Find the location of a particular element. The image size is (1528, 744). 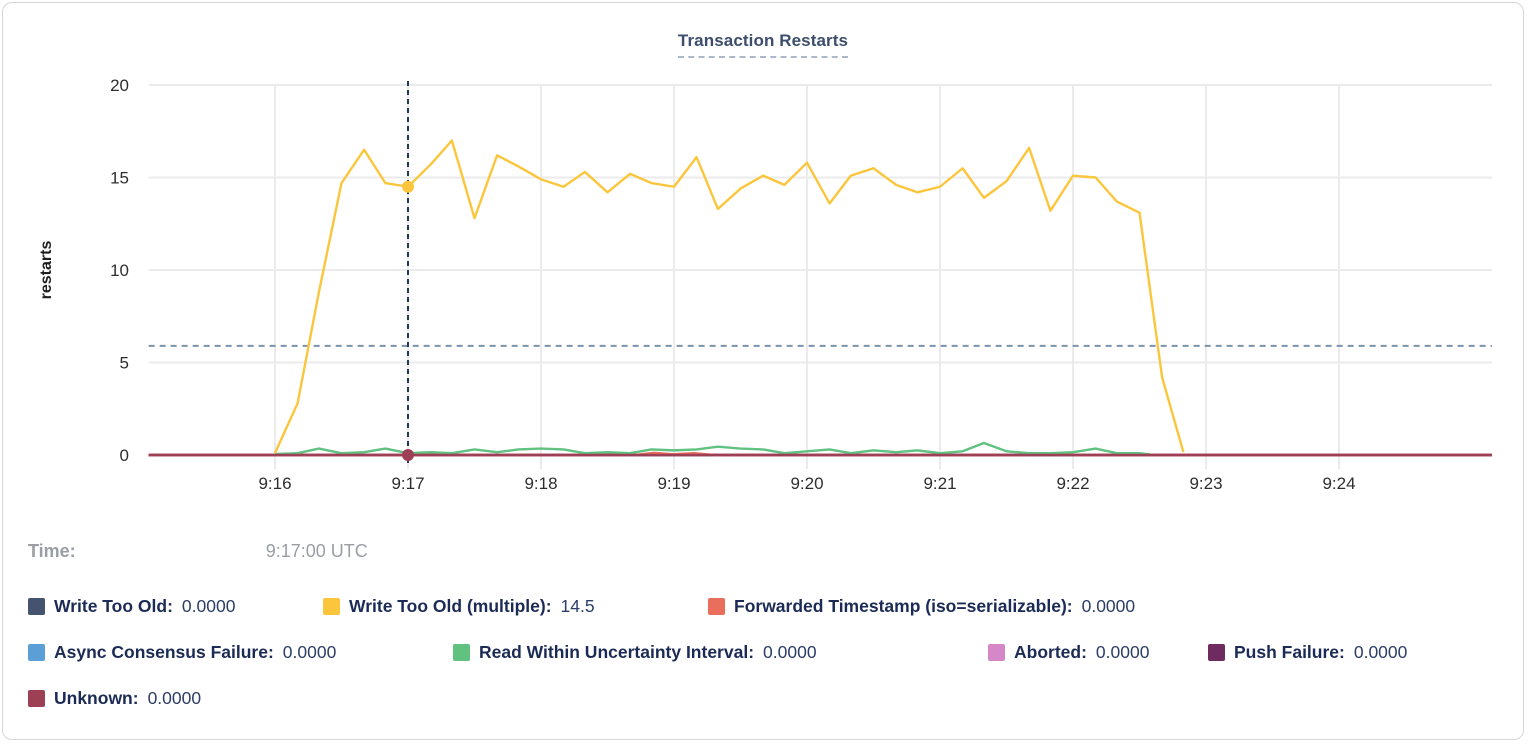

legend-item-push-failure: Push Failure: 0.0000 is located at coordinates (1307, 652).